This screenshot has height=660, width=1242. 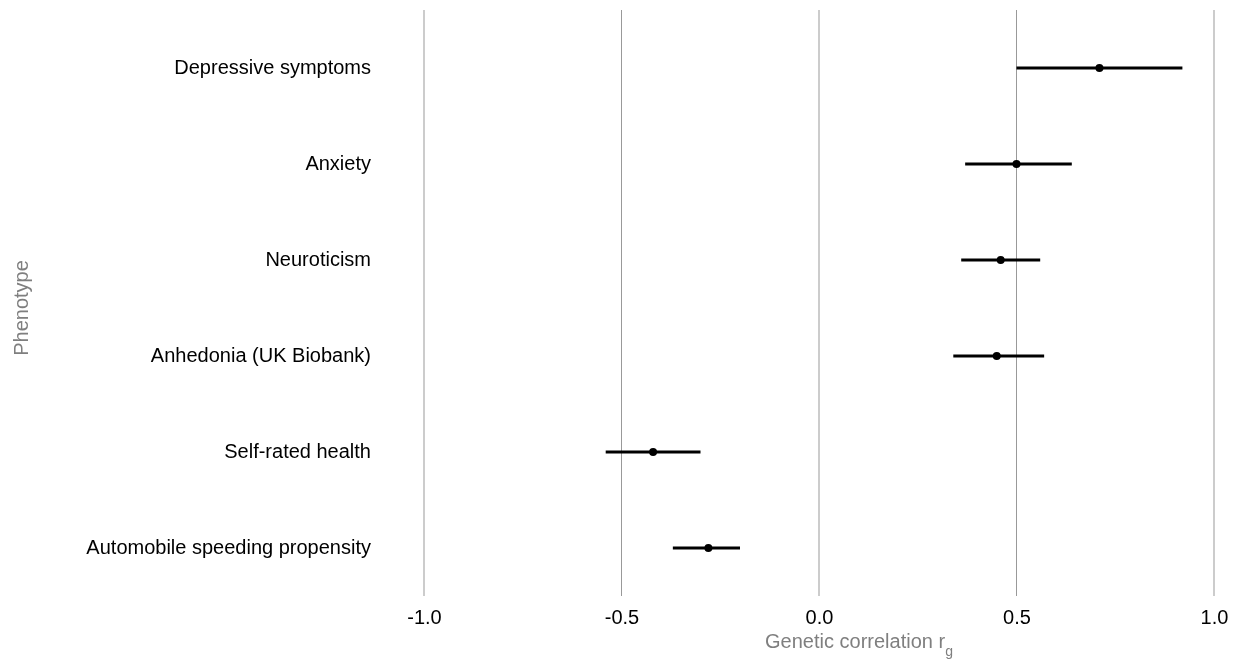 What do you see at coordinates (260, 355) in the screenshot?
I see `y-tick-label: Anhedonia (UK Biobank)` at bounding box center [260, 355].